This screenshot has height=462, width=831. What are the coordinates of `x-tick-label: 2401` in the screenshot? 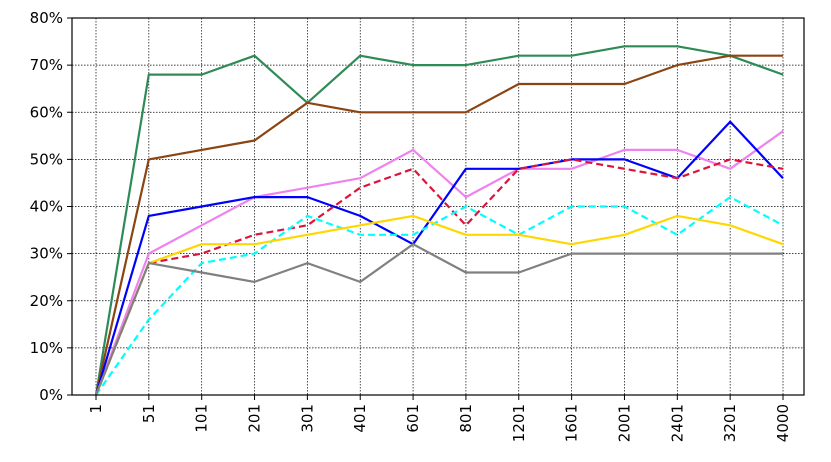 It's located at (677, 423).